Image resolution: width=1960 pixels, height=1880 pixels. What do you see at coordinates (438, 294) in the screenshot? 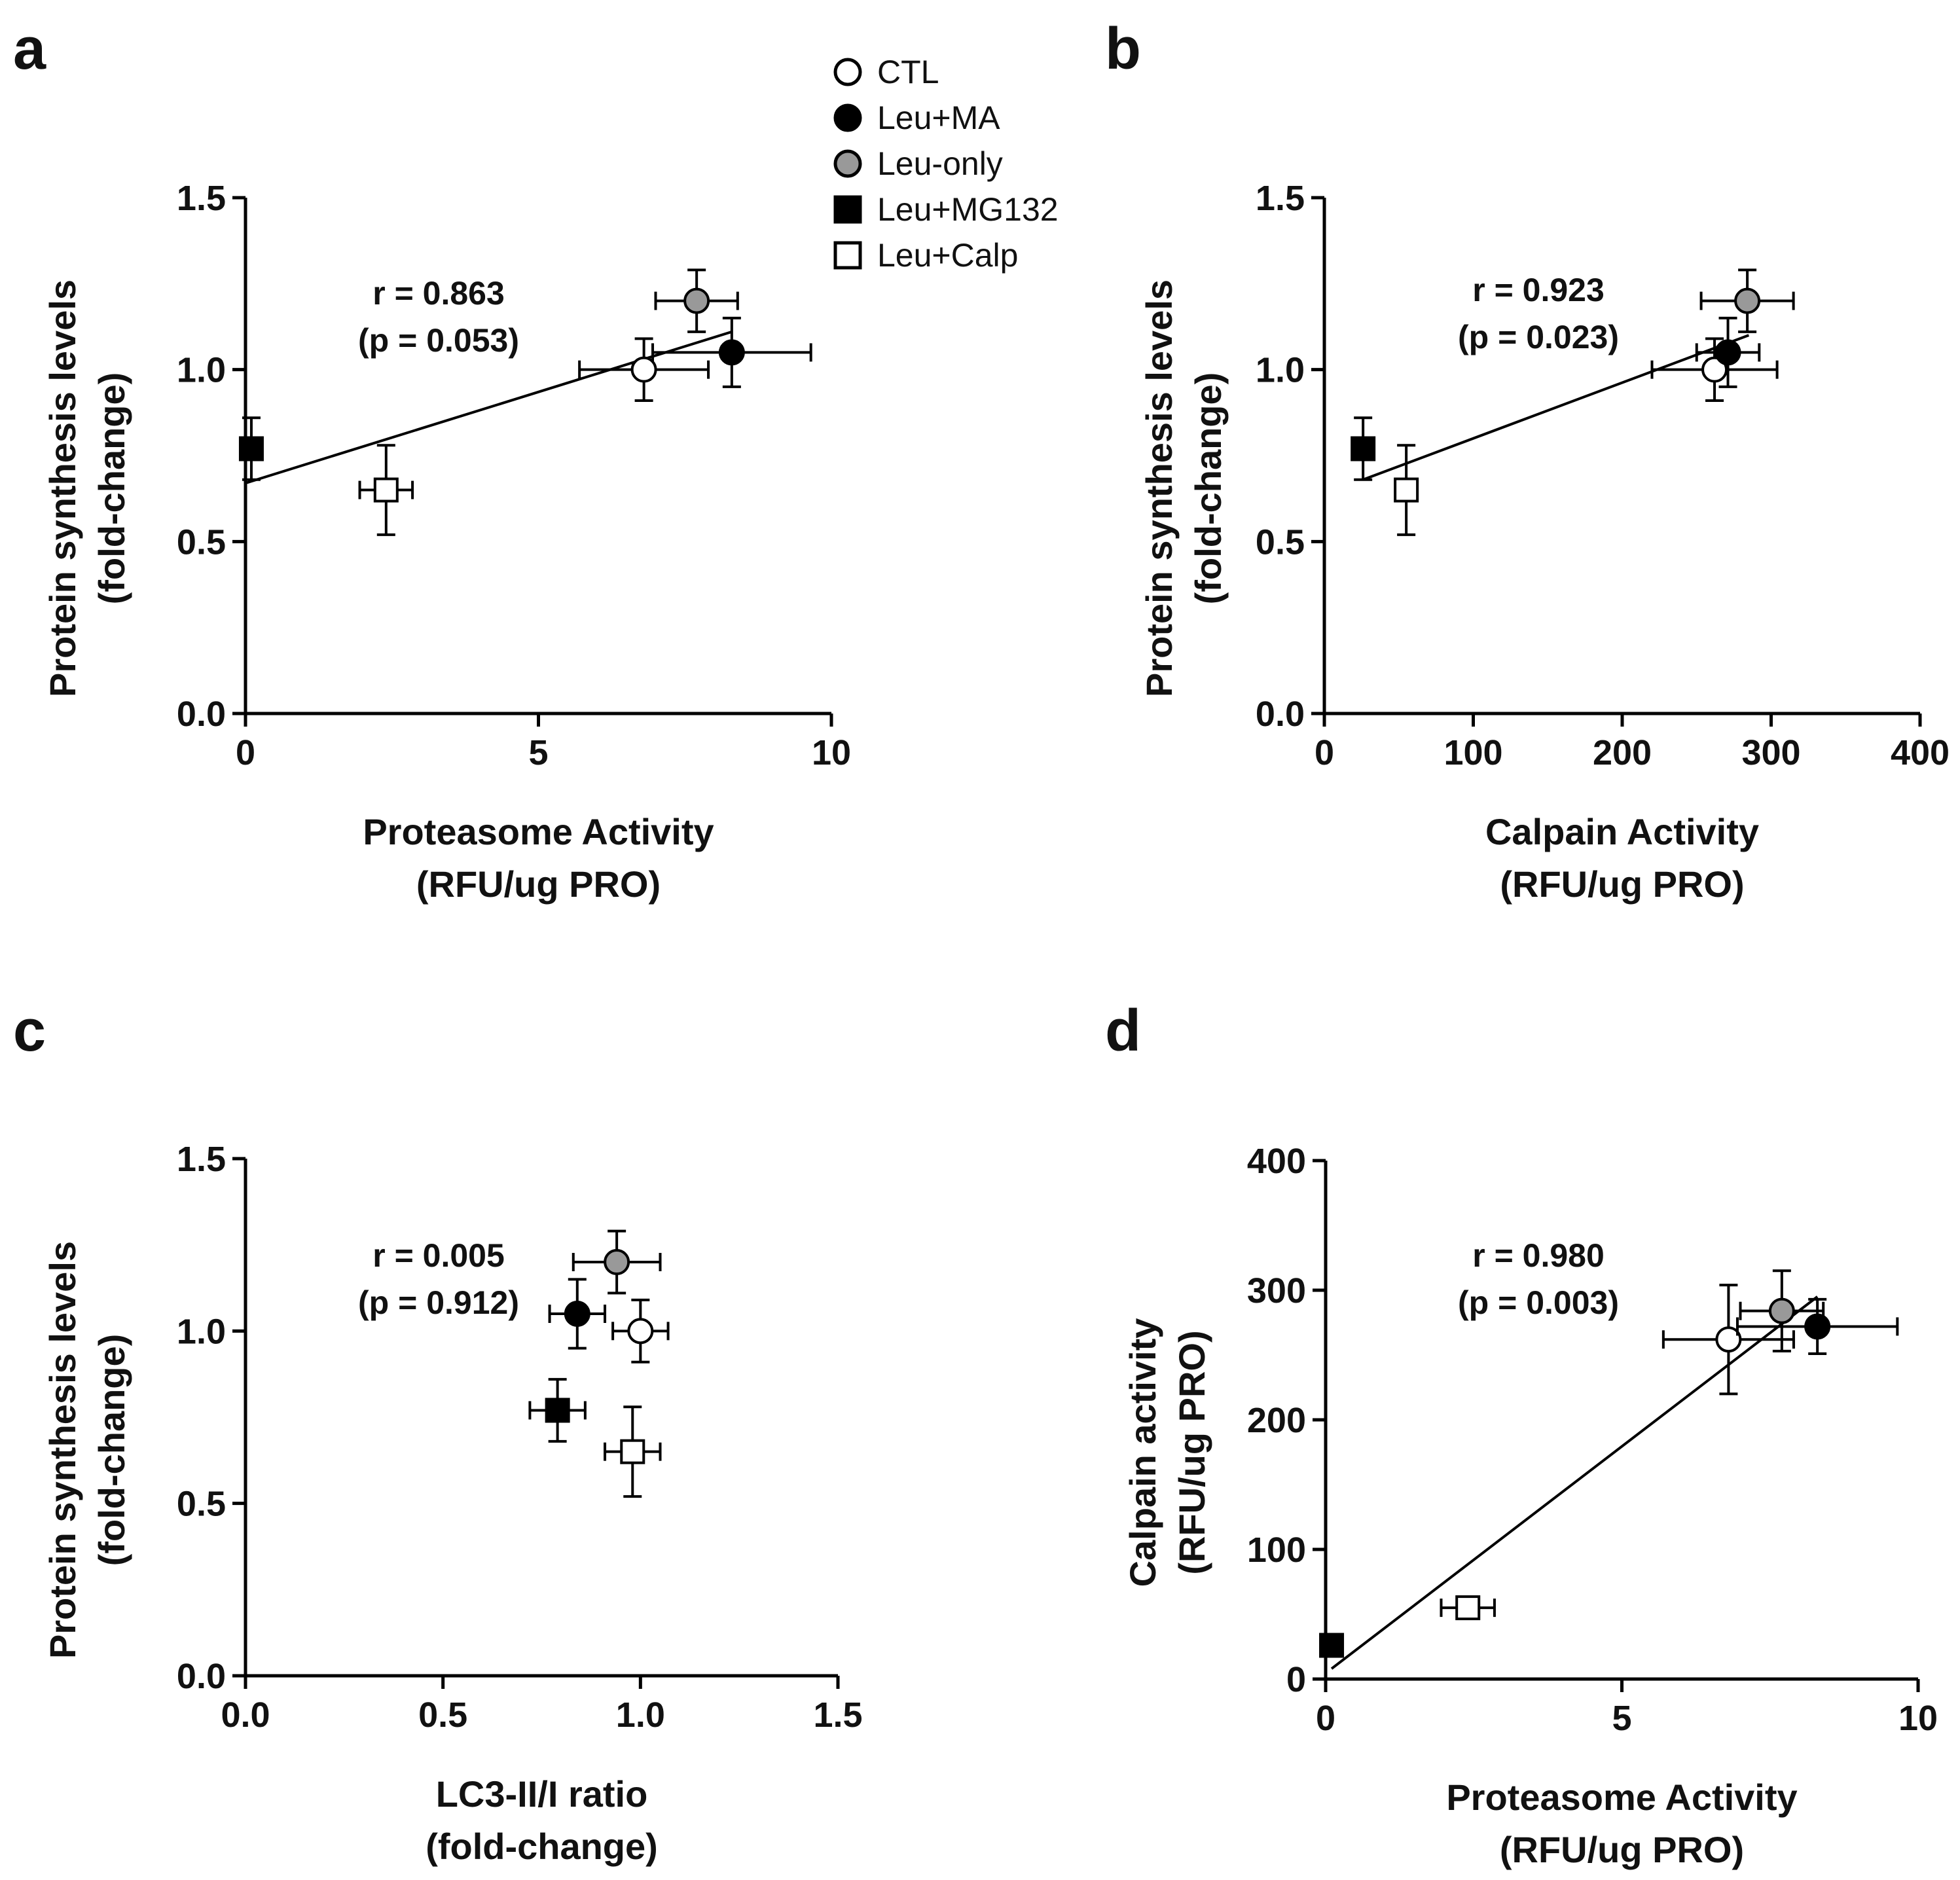
I see `correlation-r: r = 0.863` at bounding box center [438, 294].